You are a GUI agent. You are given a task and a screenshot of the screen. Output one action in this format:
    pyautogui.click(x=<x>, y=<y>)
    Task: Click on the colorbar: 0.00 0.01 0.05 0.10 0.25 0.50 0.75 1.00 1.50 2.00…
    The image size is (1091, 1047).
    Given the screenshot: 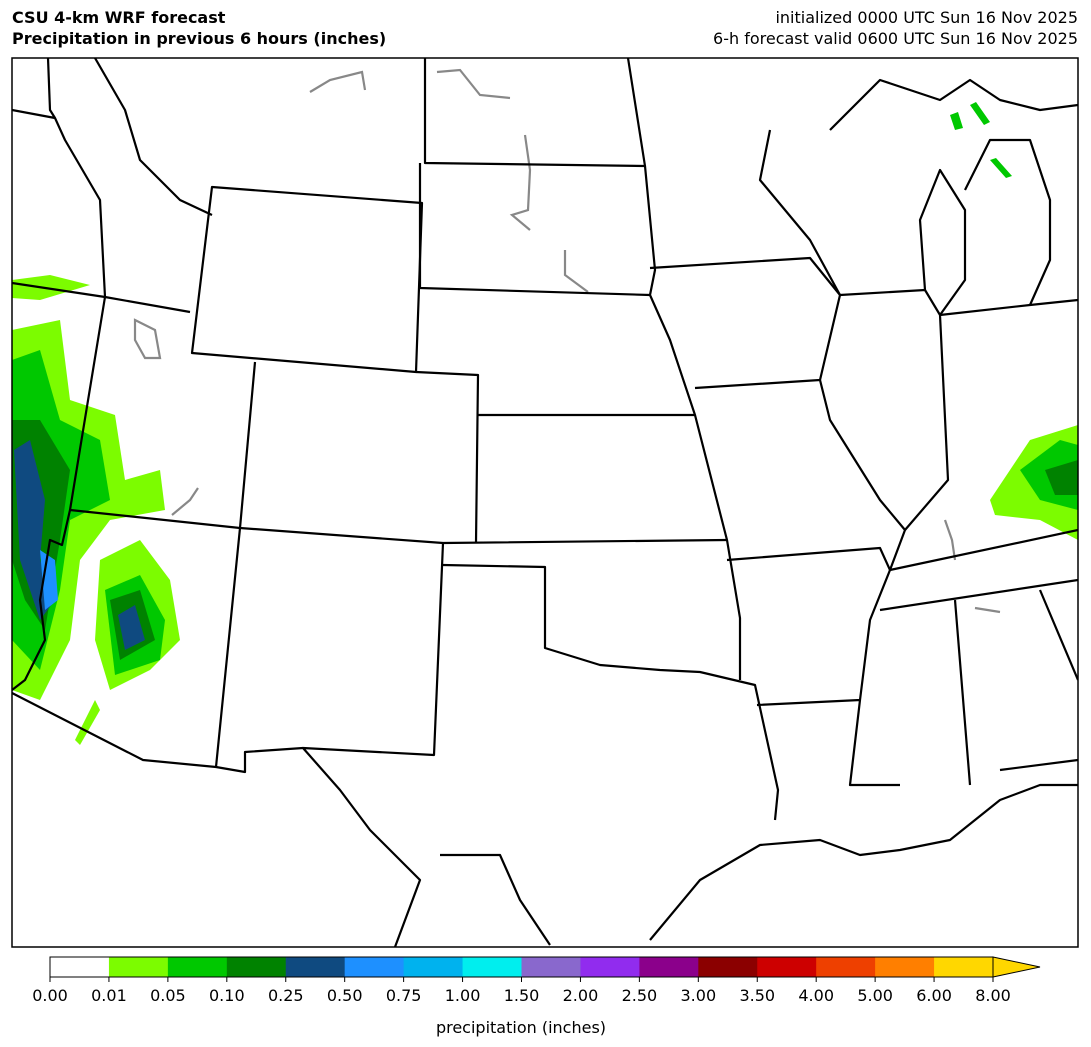 What is the action you would take?
    pyautogui.click(x=536, y=980)
    